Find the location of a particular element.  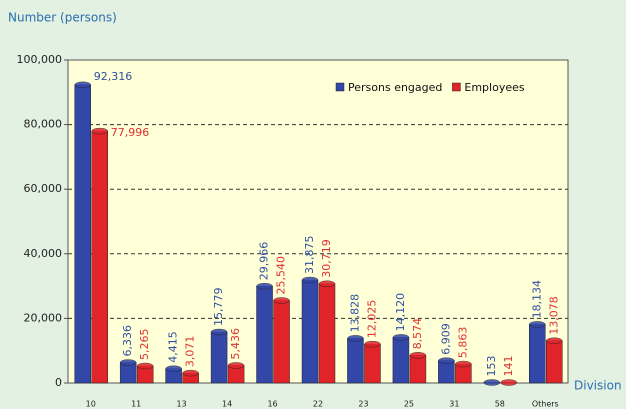

value-label: 14,120 is located at coordinates (400, 312).